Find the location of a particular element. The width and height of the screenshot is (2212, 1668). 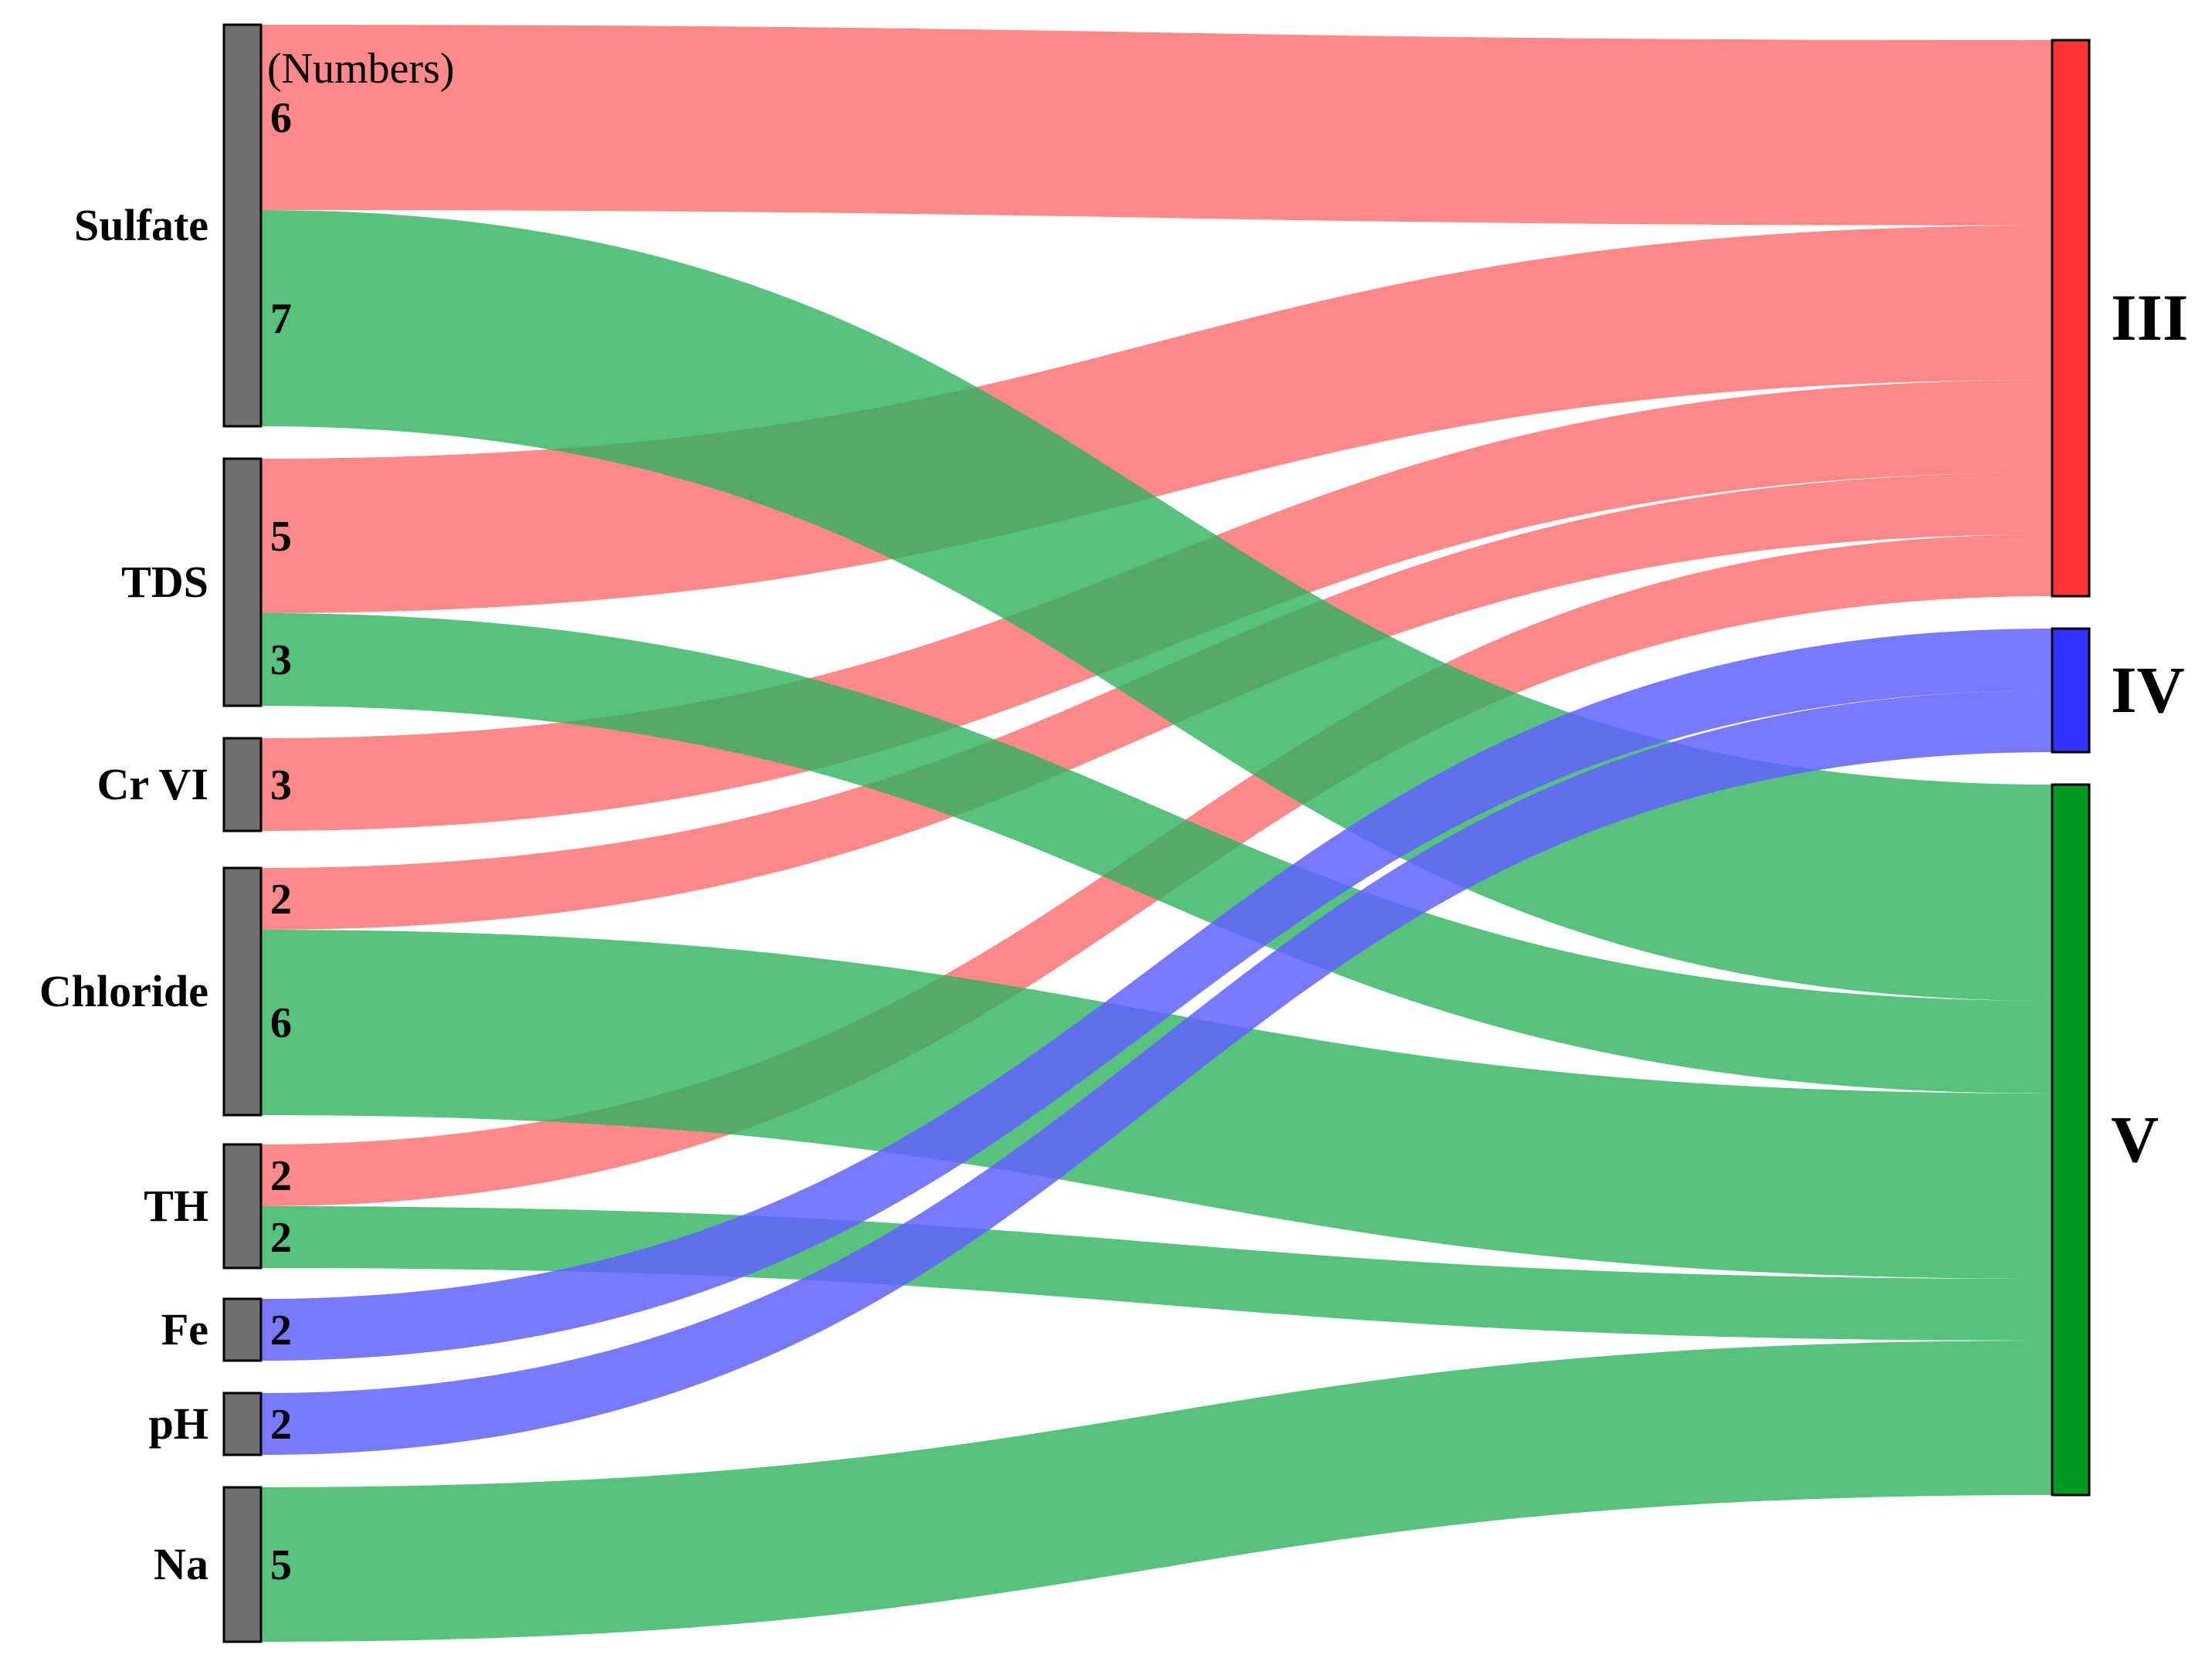

flow-value-label-th-v: 2 is located at coordinates (281, 1238).